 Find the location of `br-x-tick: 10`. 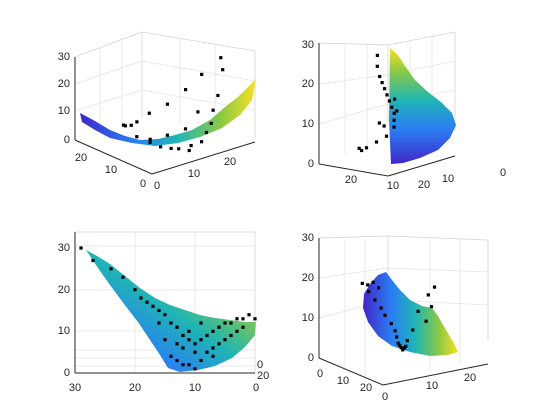

br-x-tick: 10 is located at coordinates (432, 386).